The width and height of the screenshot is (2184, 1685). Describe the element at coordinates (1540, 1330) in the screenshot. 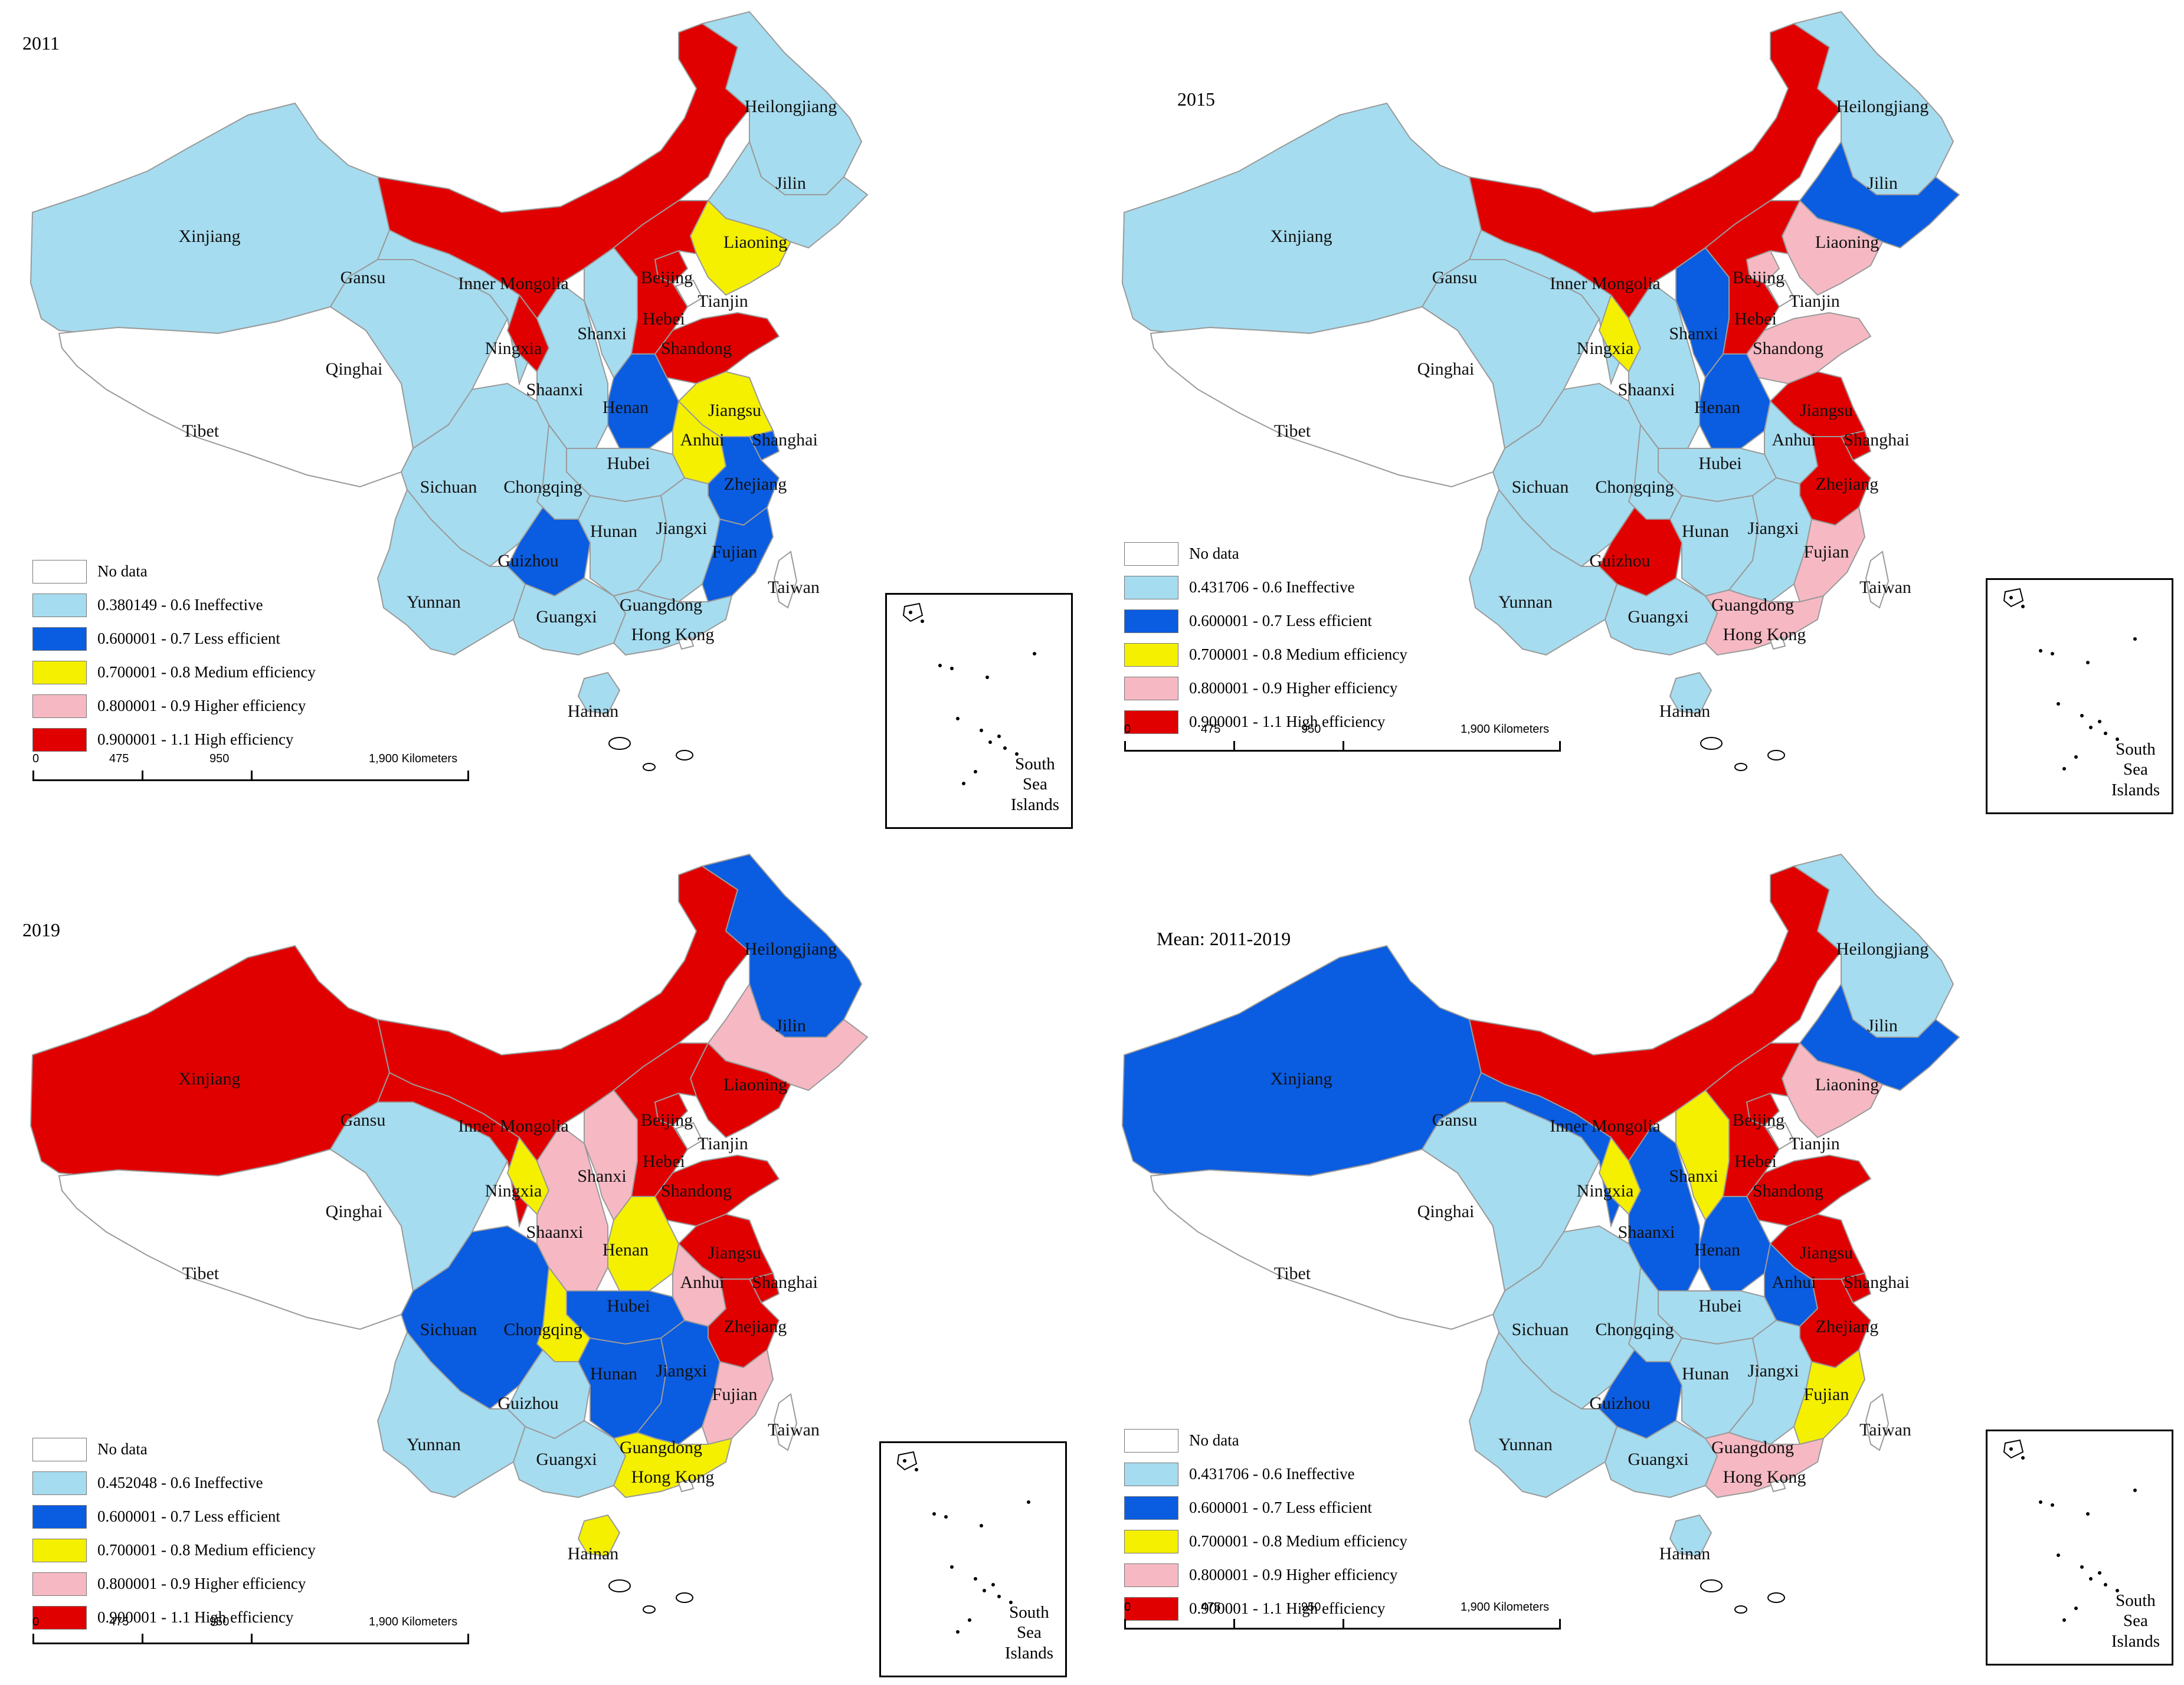

I see `label-sichuan: Sichuan` at that location.